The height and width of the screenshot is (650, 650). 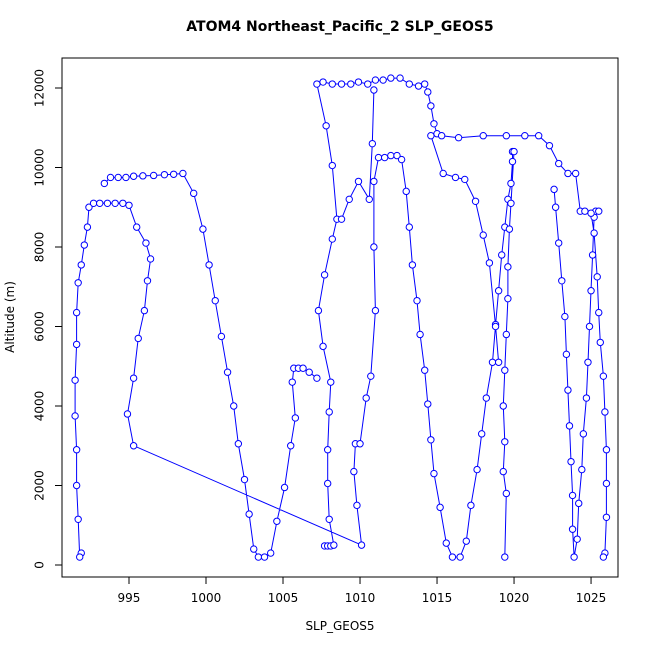 I want to click on y-tick-label: 6000, so click(x=40, y=326).